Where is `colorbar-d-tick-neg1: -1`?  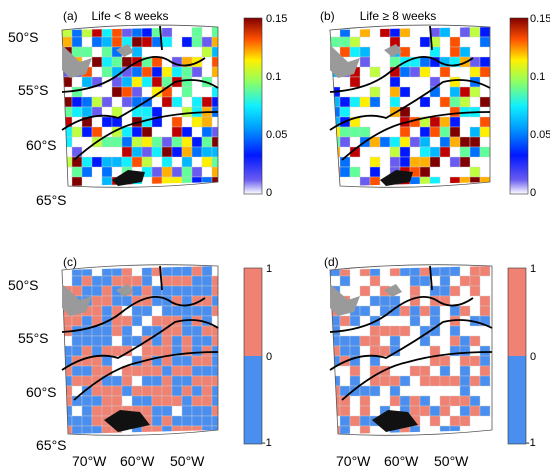 colorbar-d-tick-neg1: -1 is located at coordinates (531, 443).